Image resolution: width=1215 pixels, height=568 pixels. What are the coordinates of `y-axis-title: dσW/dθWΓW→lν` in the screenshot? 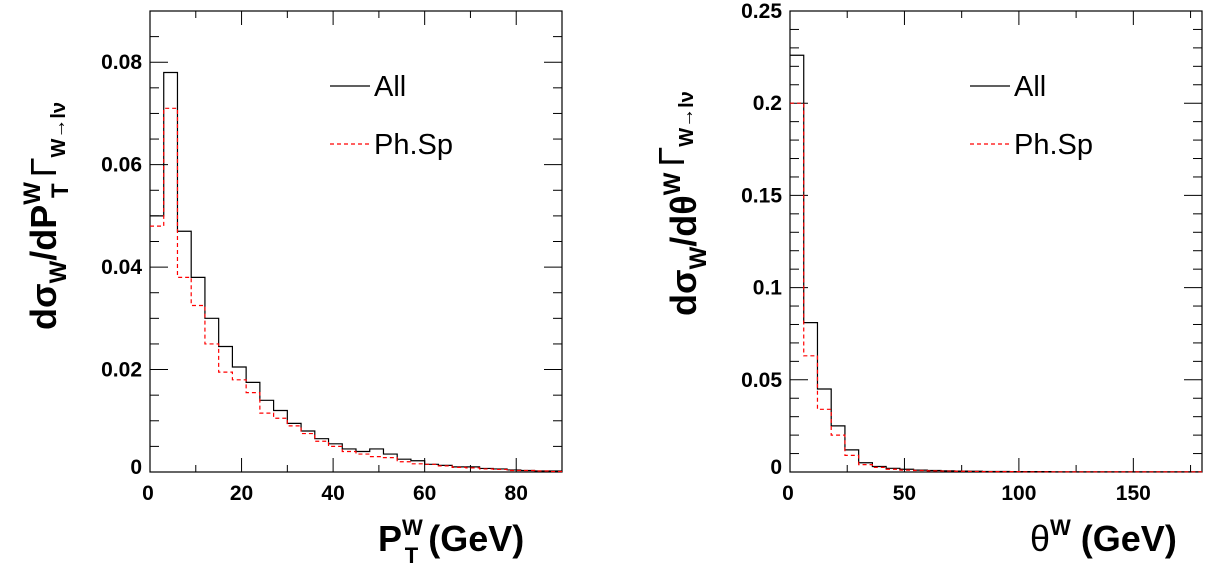 It's located at (681, 203).